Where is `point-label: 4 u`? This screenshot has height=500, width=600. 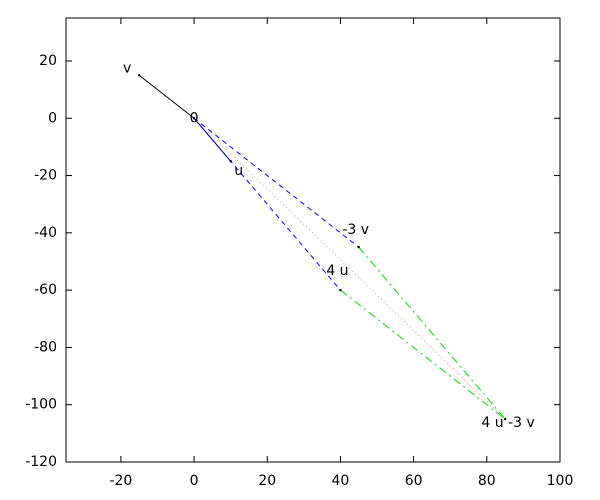 point-label: 4 u is located at coordinates (337, 271).